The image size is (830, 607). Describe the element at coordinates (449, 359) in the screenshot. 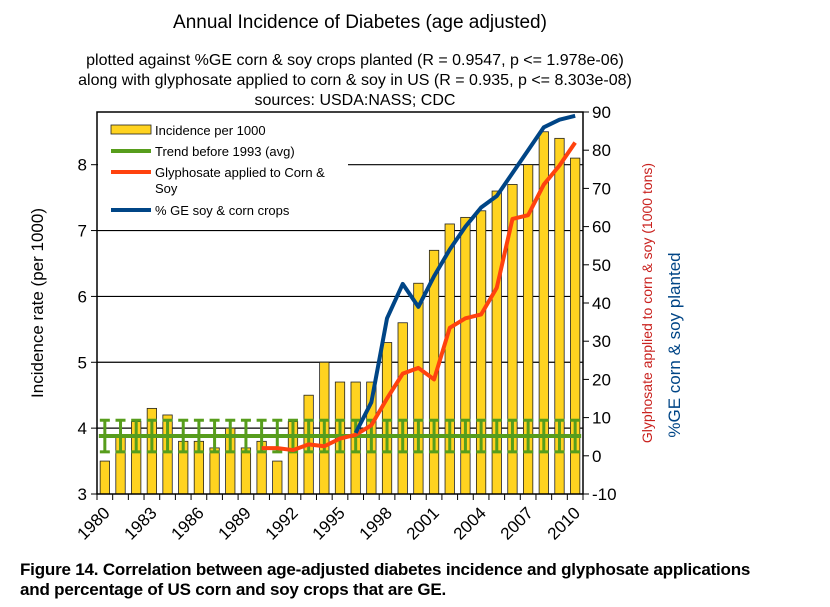

I see `bar-2002` at that location.